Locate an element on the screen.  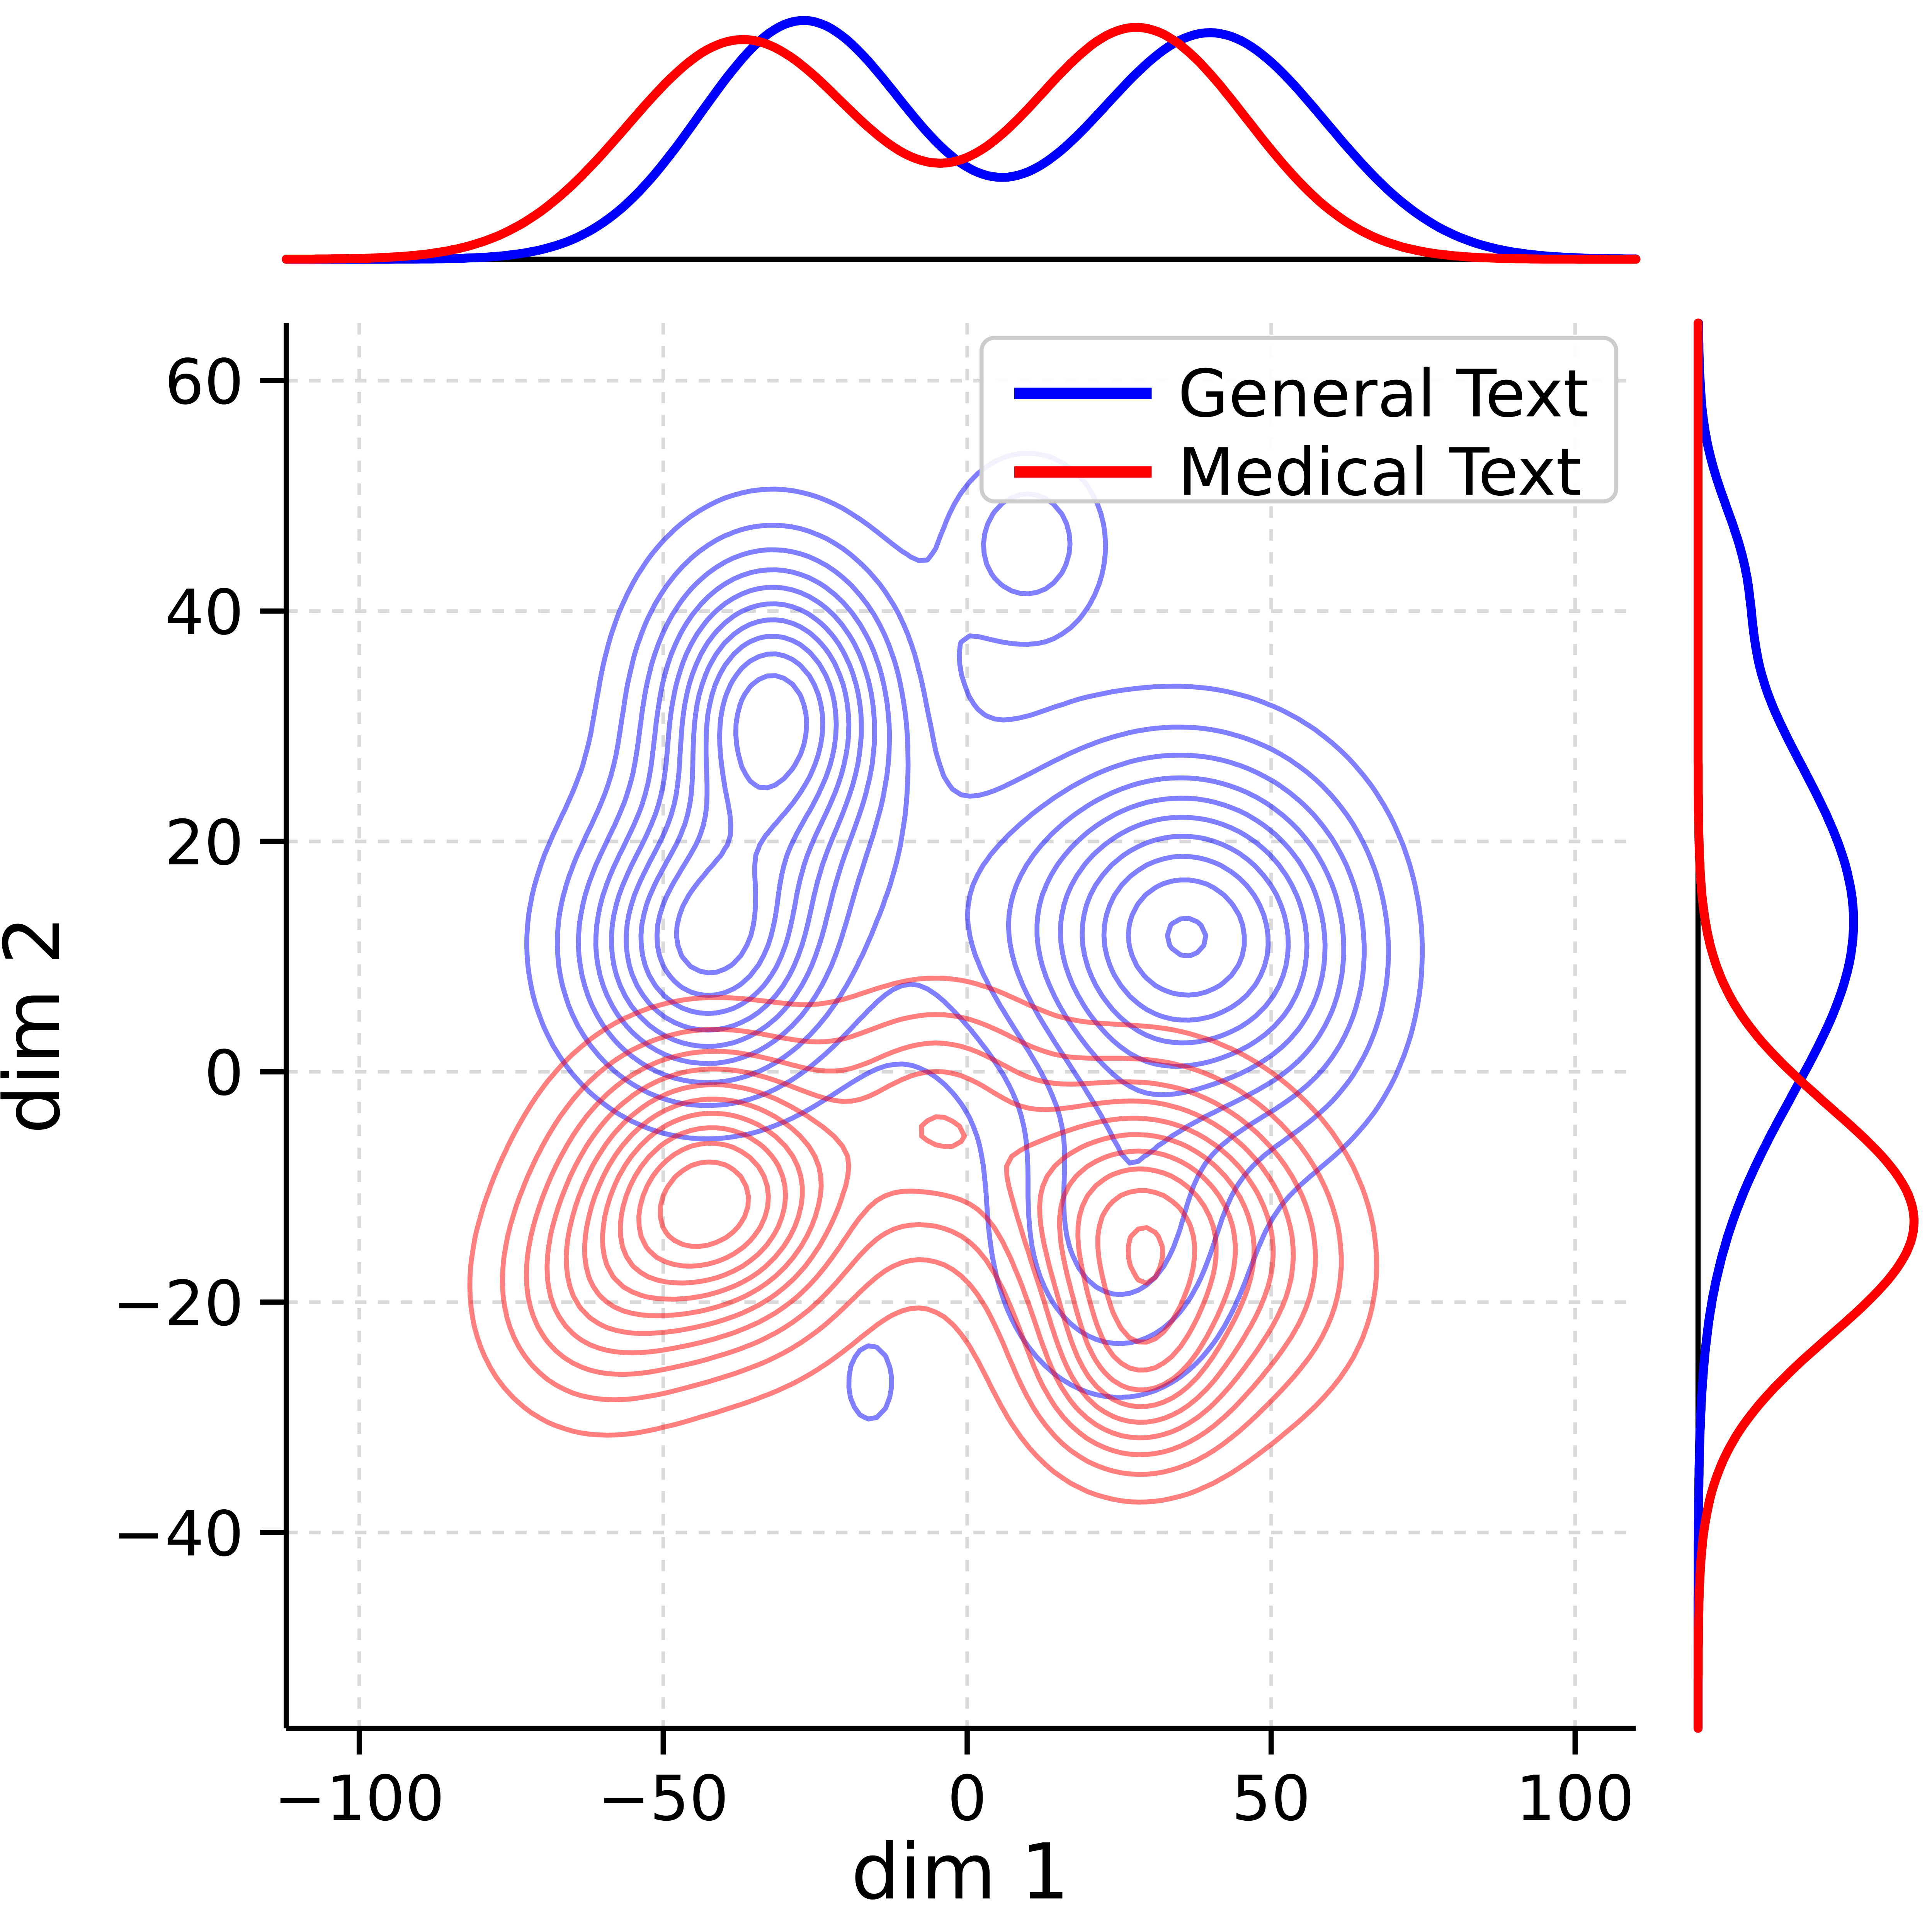
y-tick-label: 60 is located at coordinates (205, 382).